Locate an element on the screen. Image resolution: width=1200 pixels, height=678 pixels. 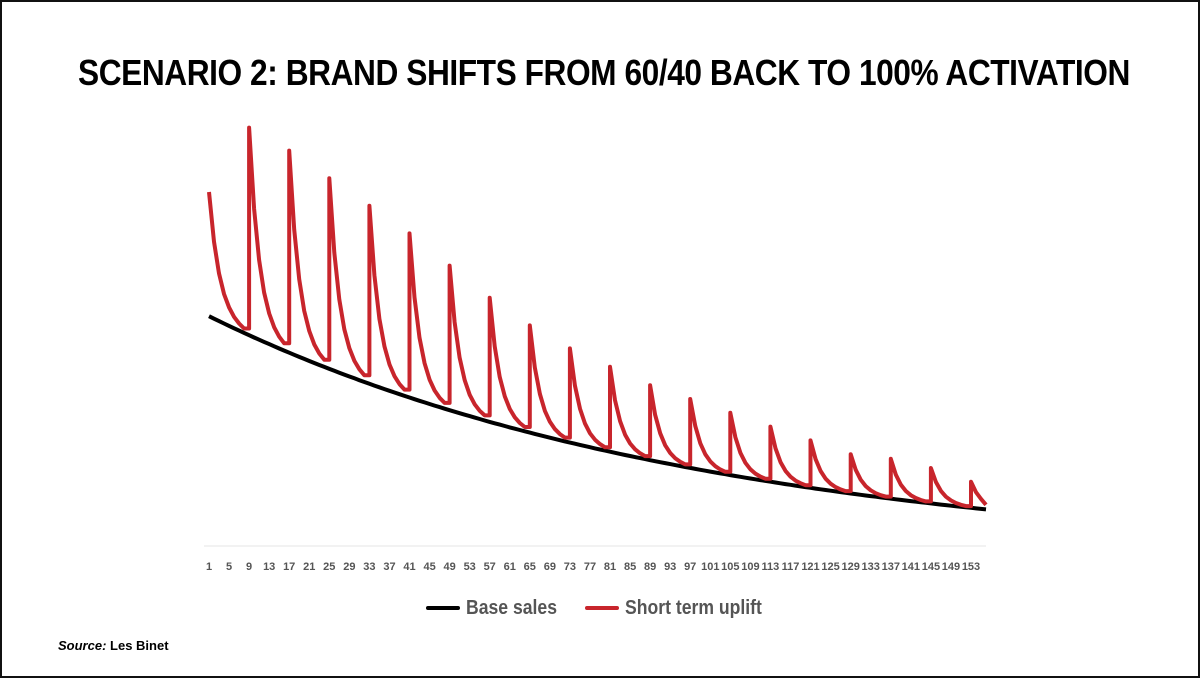
x-tick-label: 53 is located at coordinates (470, 567).